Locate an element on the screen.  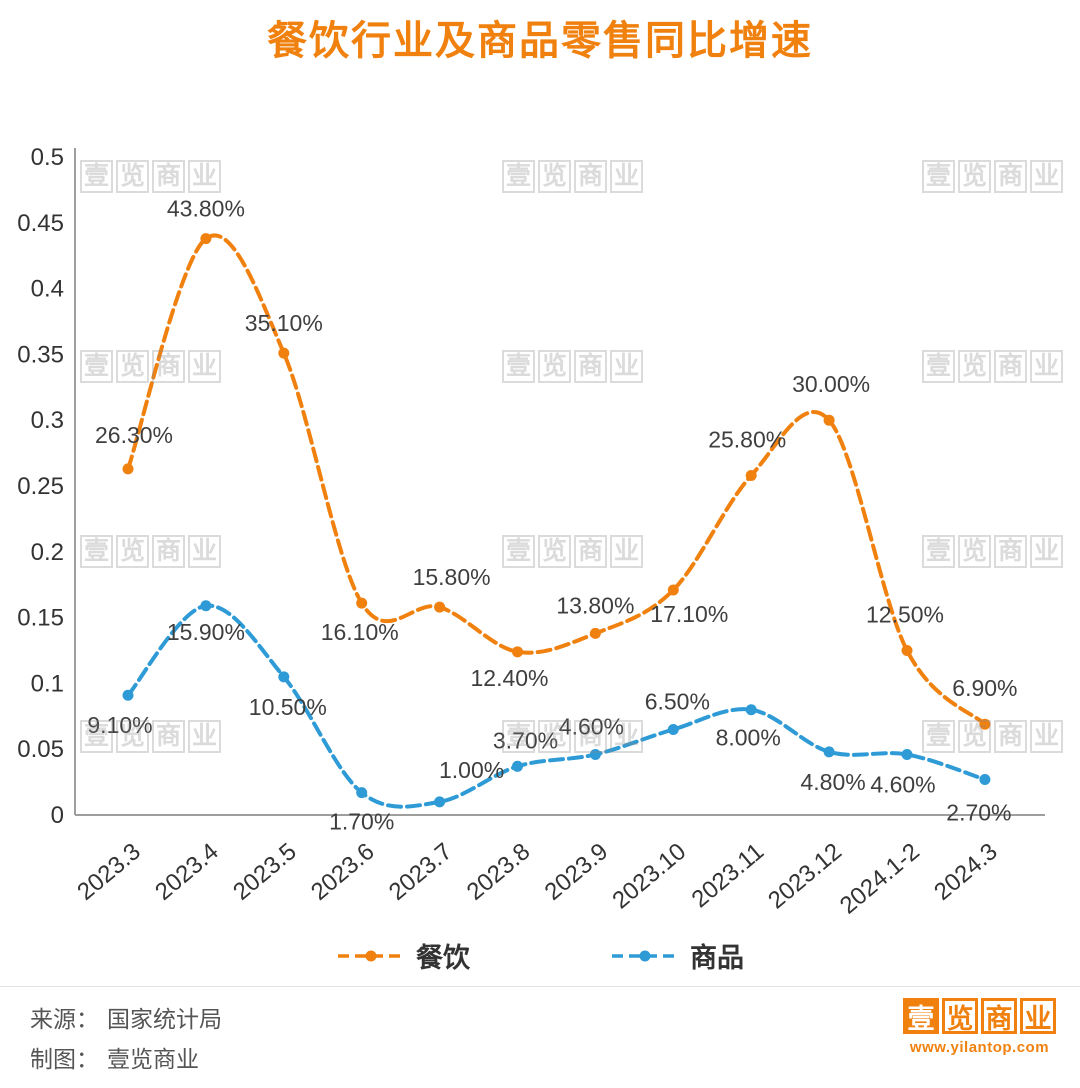
legend-item-catering: 餐饮 is located at coordinates (403, 955).